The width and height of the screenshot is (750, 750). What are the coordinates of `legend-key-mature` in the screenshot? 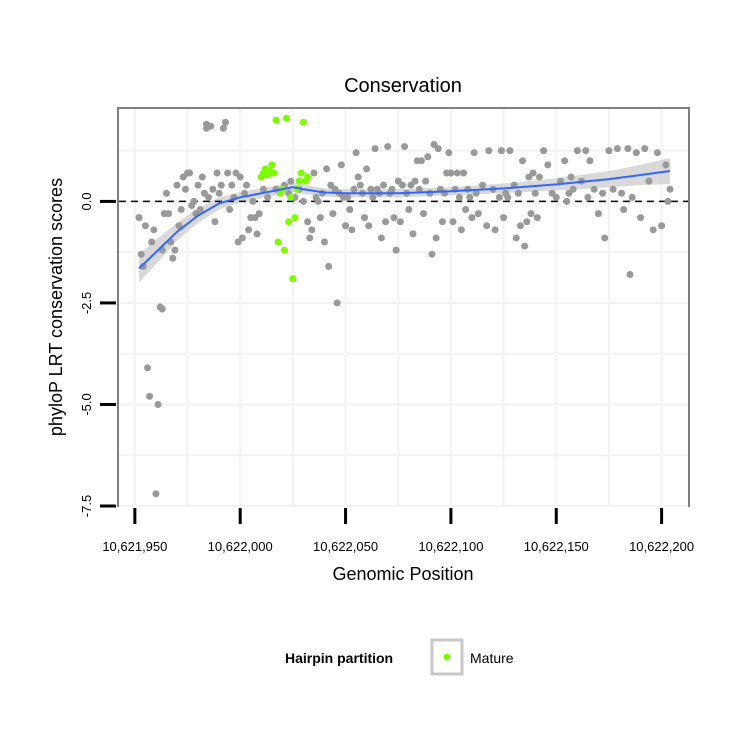 It's located at (447, 657).